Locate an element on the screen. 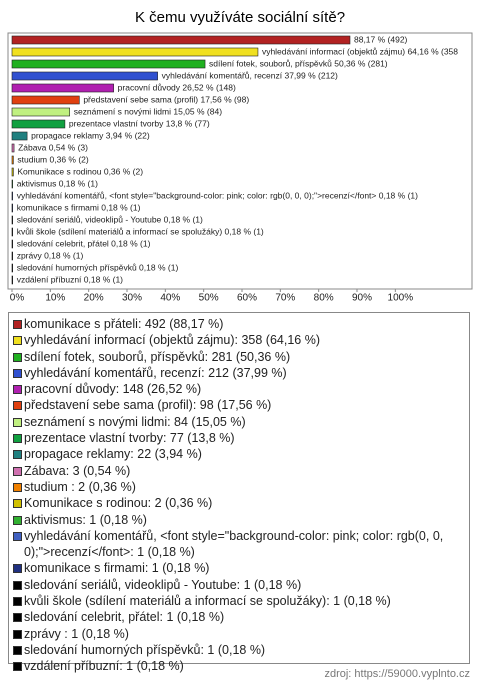 The height and width of the screenshot is (687, 480). bar-label: Zábava 0,54 % (3) is located at coordinates (53, 147).